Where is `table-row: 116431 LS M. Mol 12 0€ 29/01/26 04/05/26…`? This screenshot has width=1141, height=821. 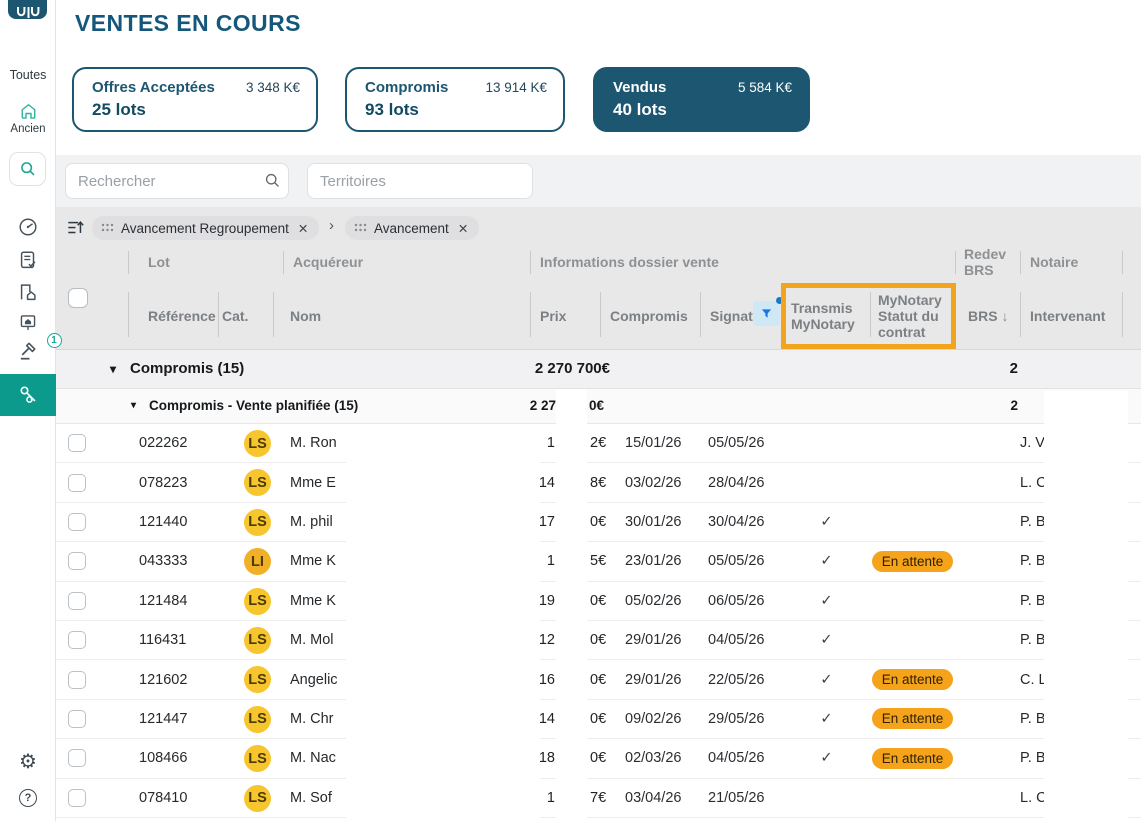 table-row: 116431 LS M. Mol 12 0€ 29/01/26 04/05/26… is located at coordinates (598, 640).